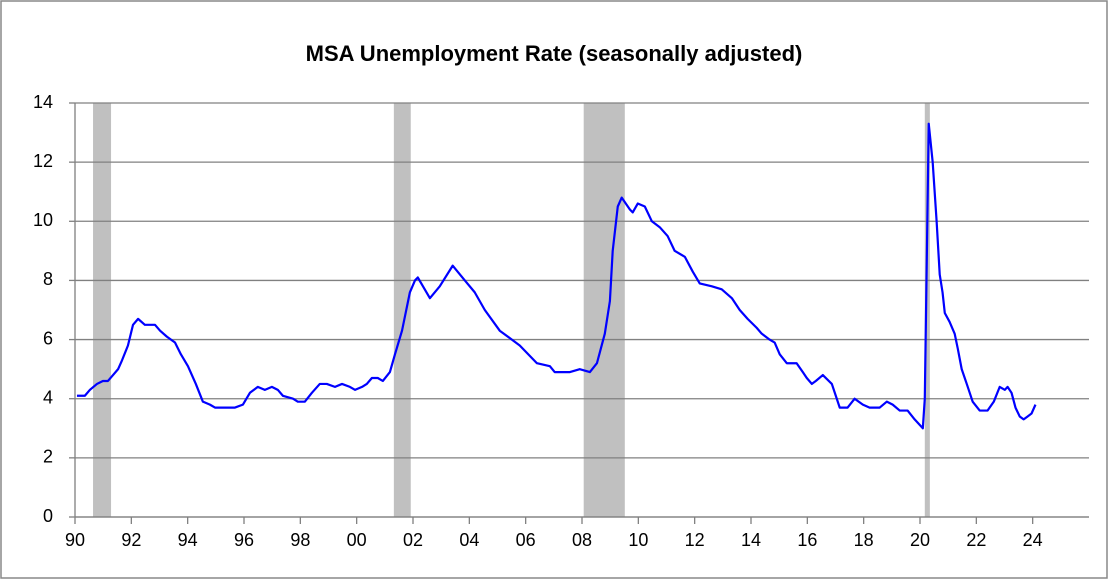 Image resolution: width=1108 pixels, height=579 pixels. Describe the element at coordinates (43, 220) in the screenshot. I see `y-tick-label: 10` at that location.